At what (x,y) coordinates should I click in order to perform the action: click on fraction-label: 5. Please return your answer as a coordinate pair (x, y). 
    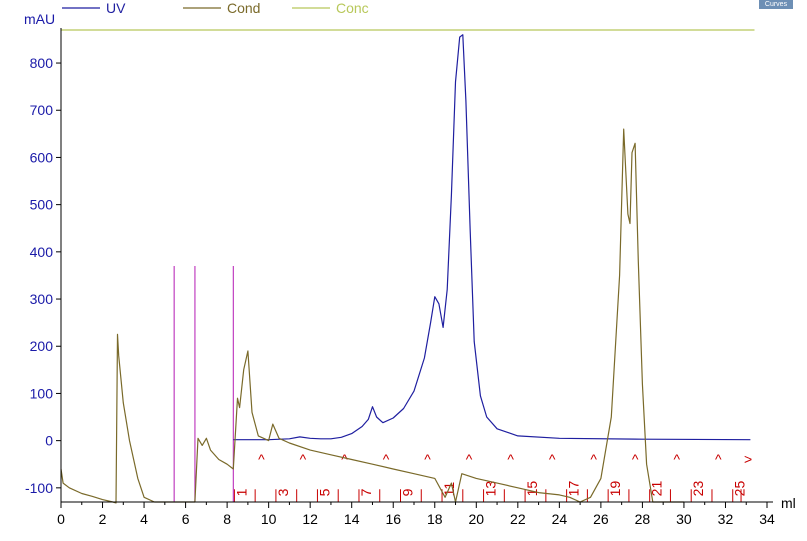
    Looking at the image, I should click on (324, 492).